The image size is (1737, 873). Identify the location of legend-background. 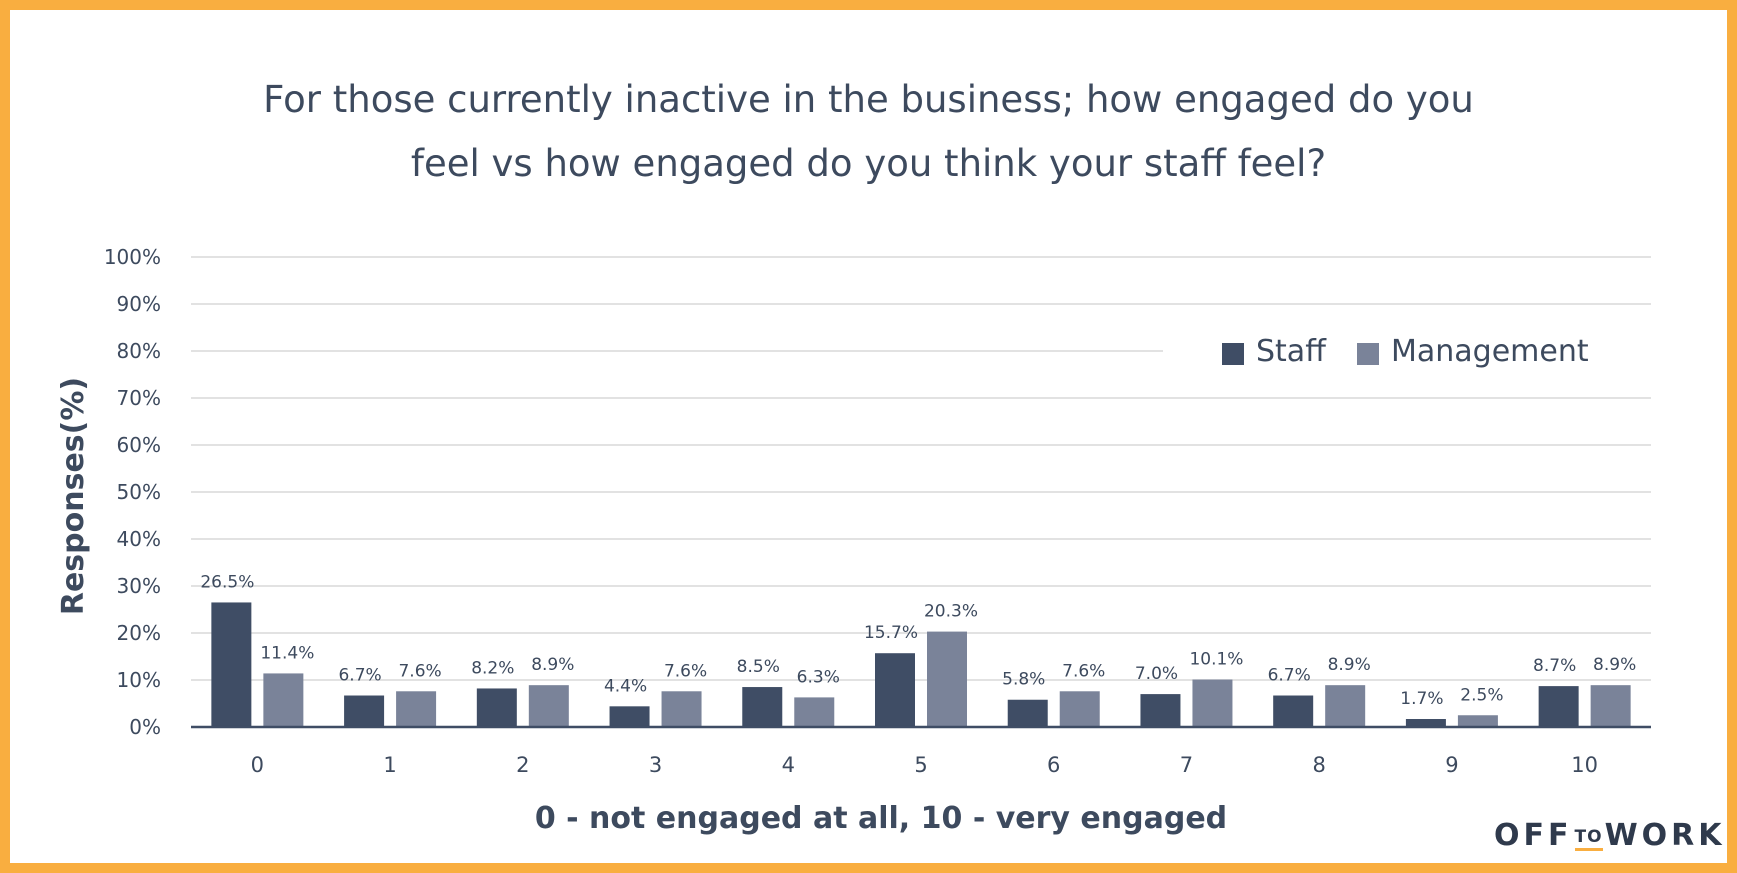
(1408, 352).